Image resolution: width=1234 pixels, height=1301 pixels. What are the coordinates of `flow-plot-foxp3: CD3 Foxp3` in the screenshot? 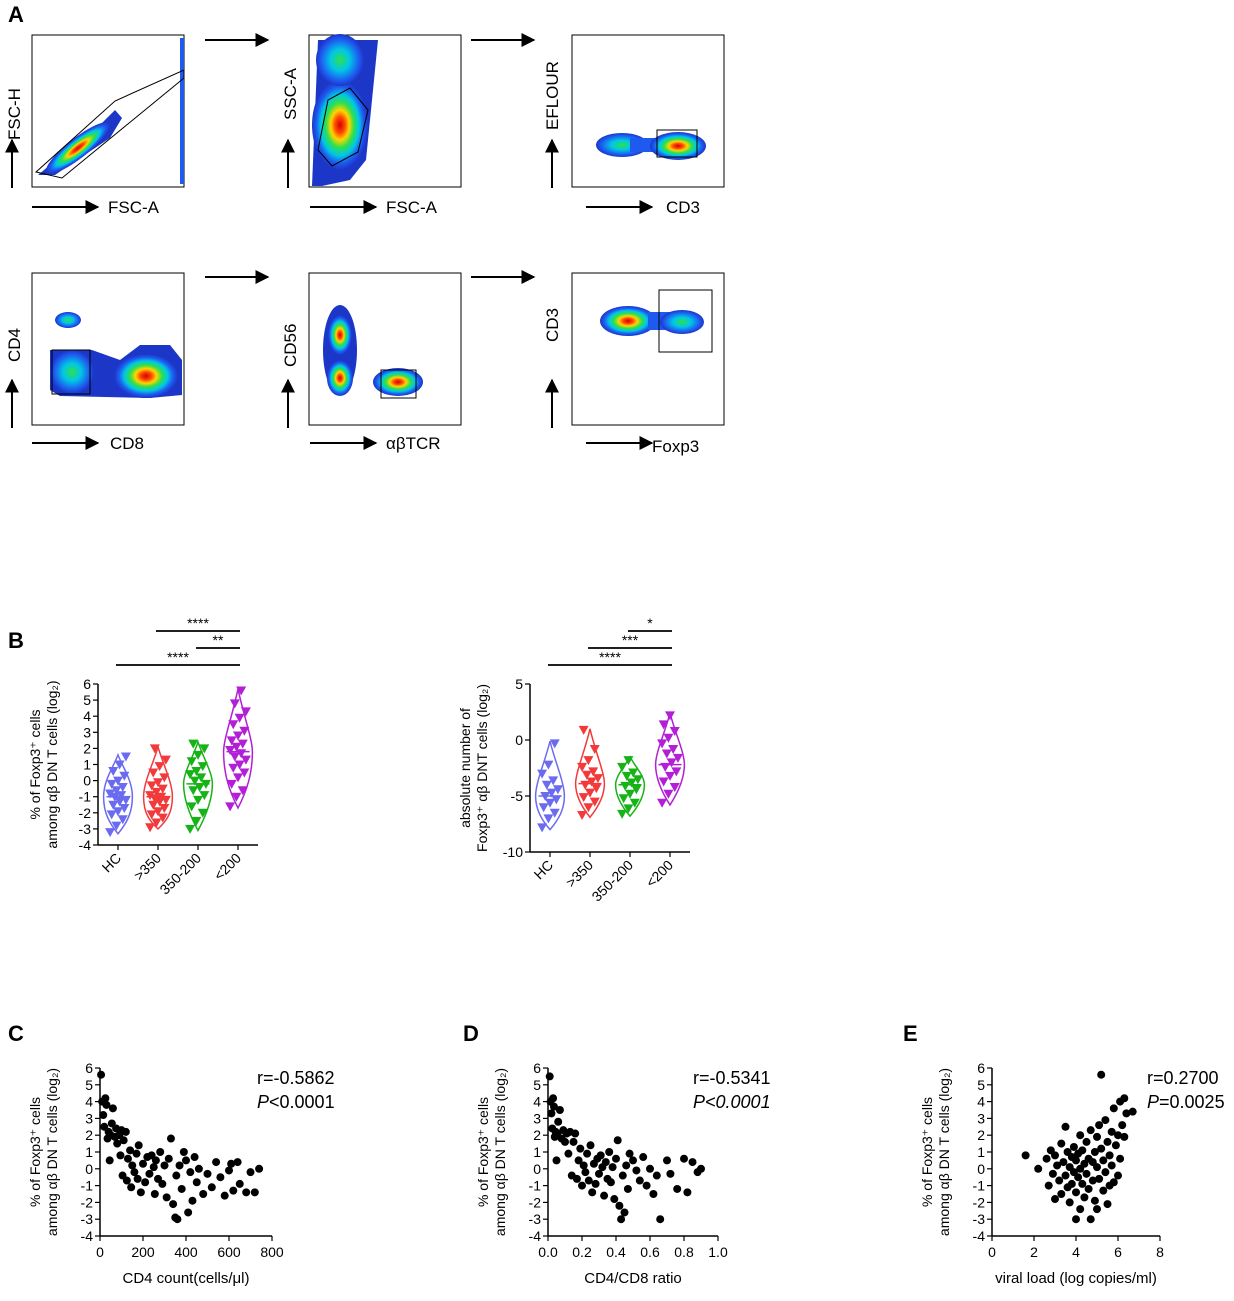 It's located at (634, 364).